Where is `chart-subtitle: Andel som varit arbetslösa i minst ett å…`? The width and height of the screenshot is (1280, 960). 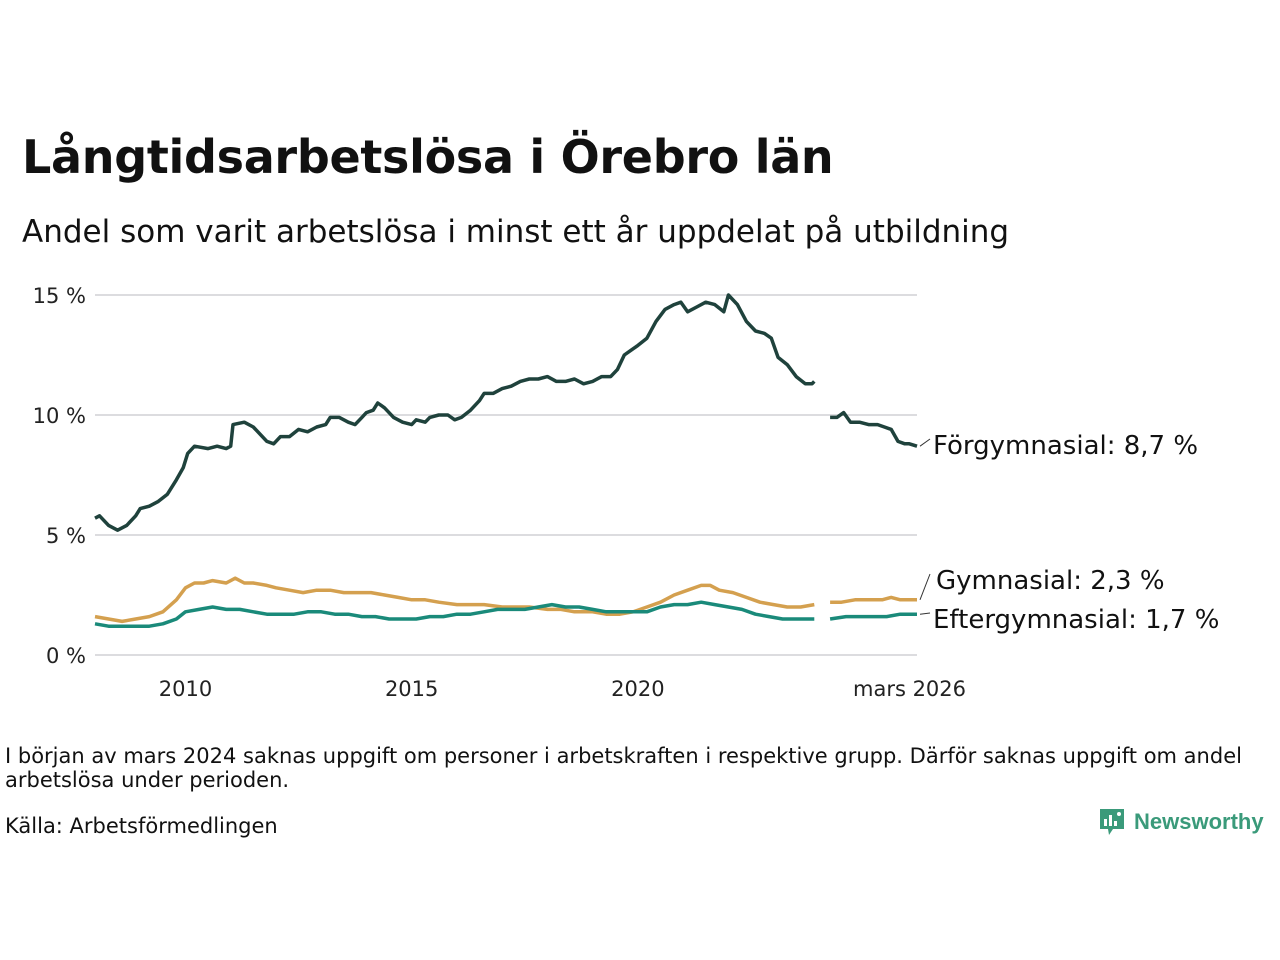 chart-subtitle: Andel som varit arbetslösa i minst ett å… is located at coordinates (516, 232).